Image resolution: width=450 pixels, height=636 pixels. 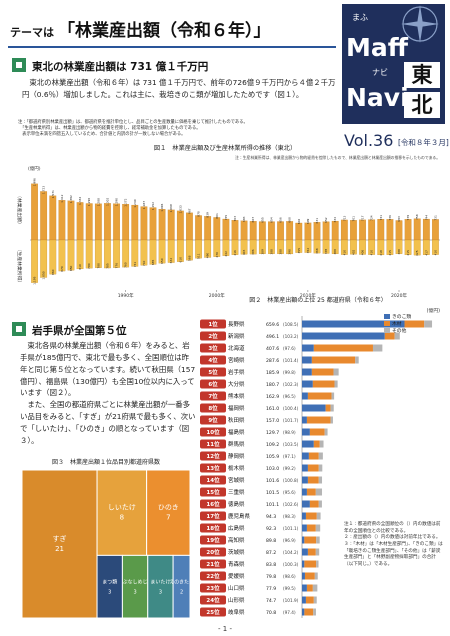 I want to click on total-label: 101.6, so click(x=272, y=481).